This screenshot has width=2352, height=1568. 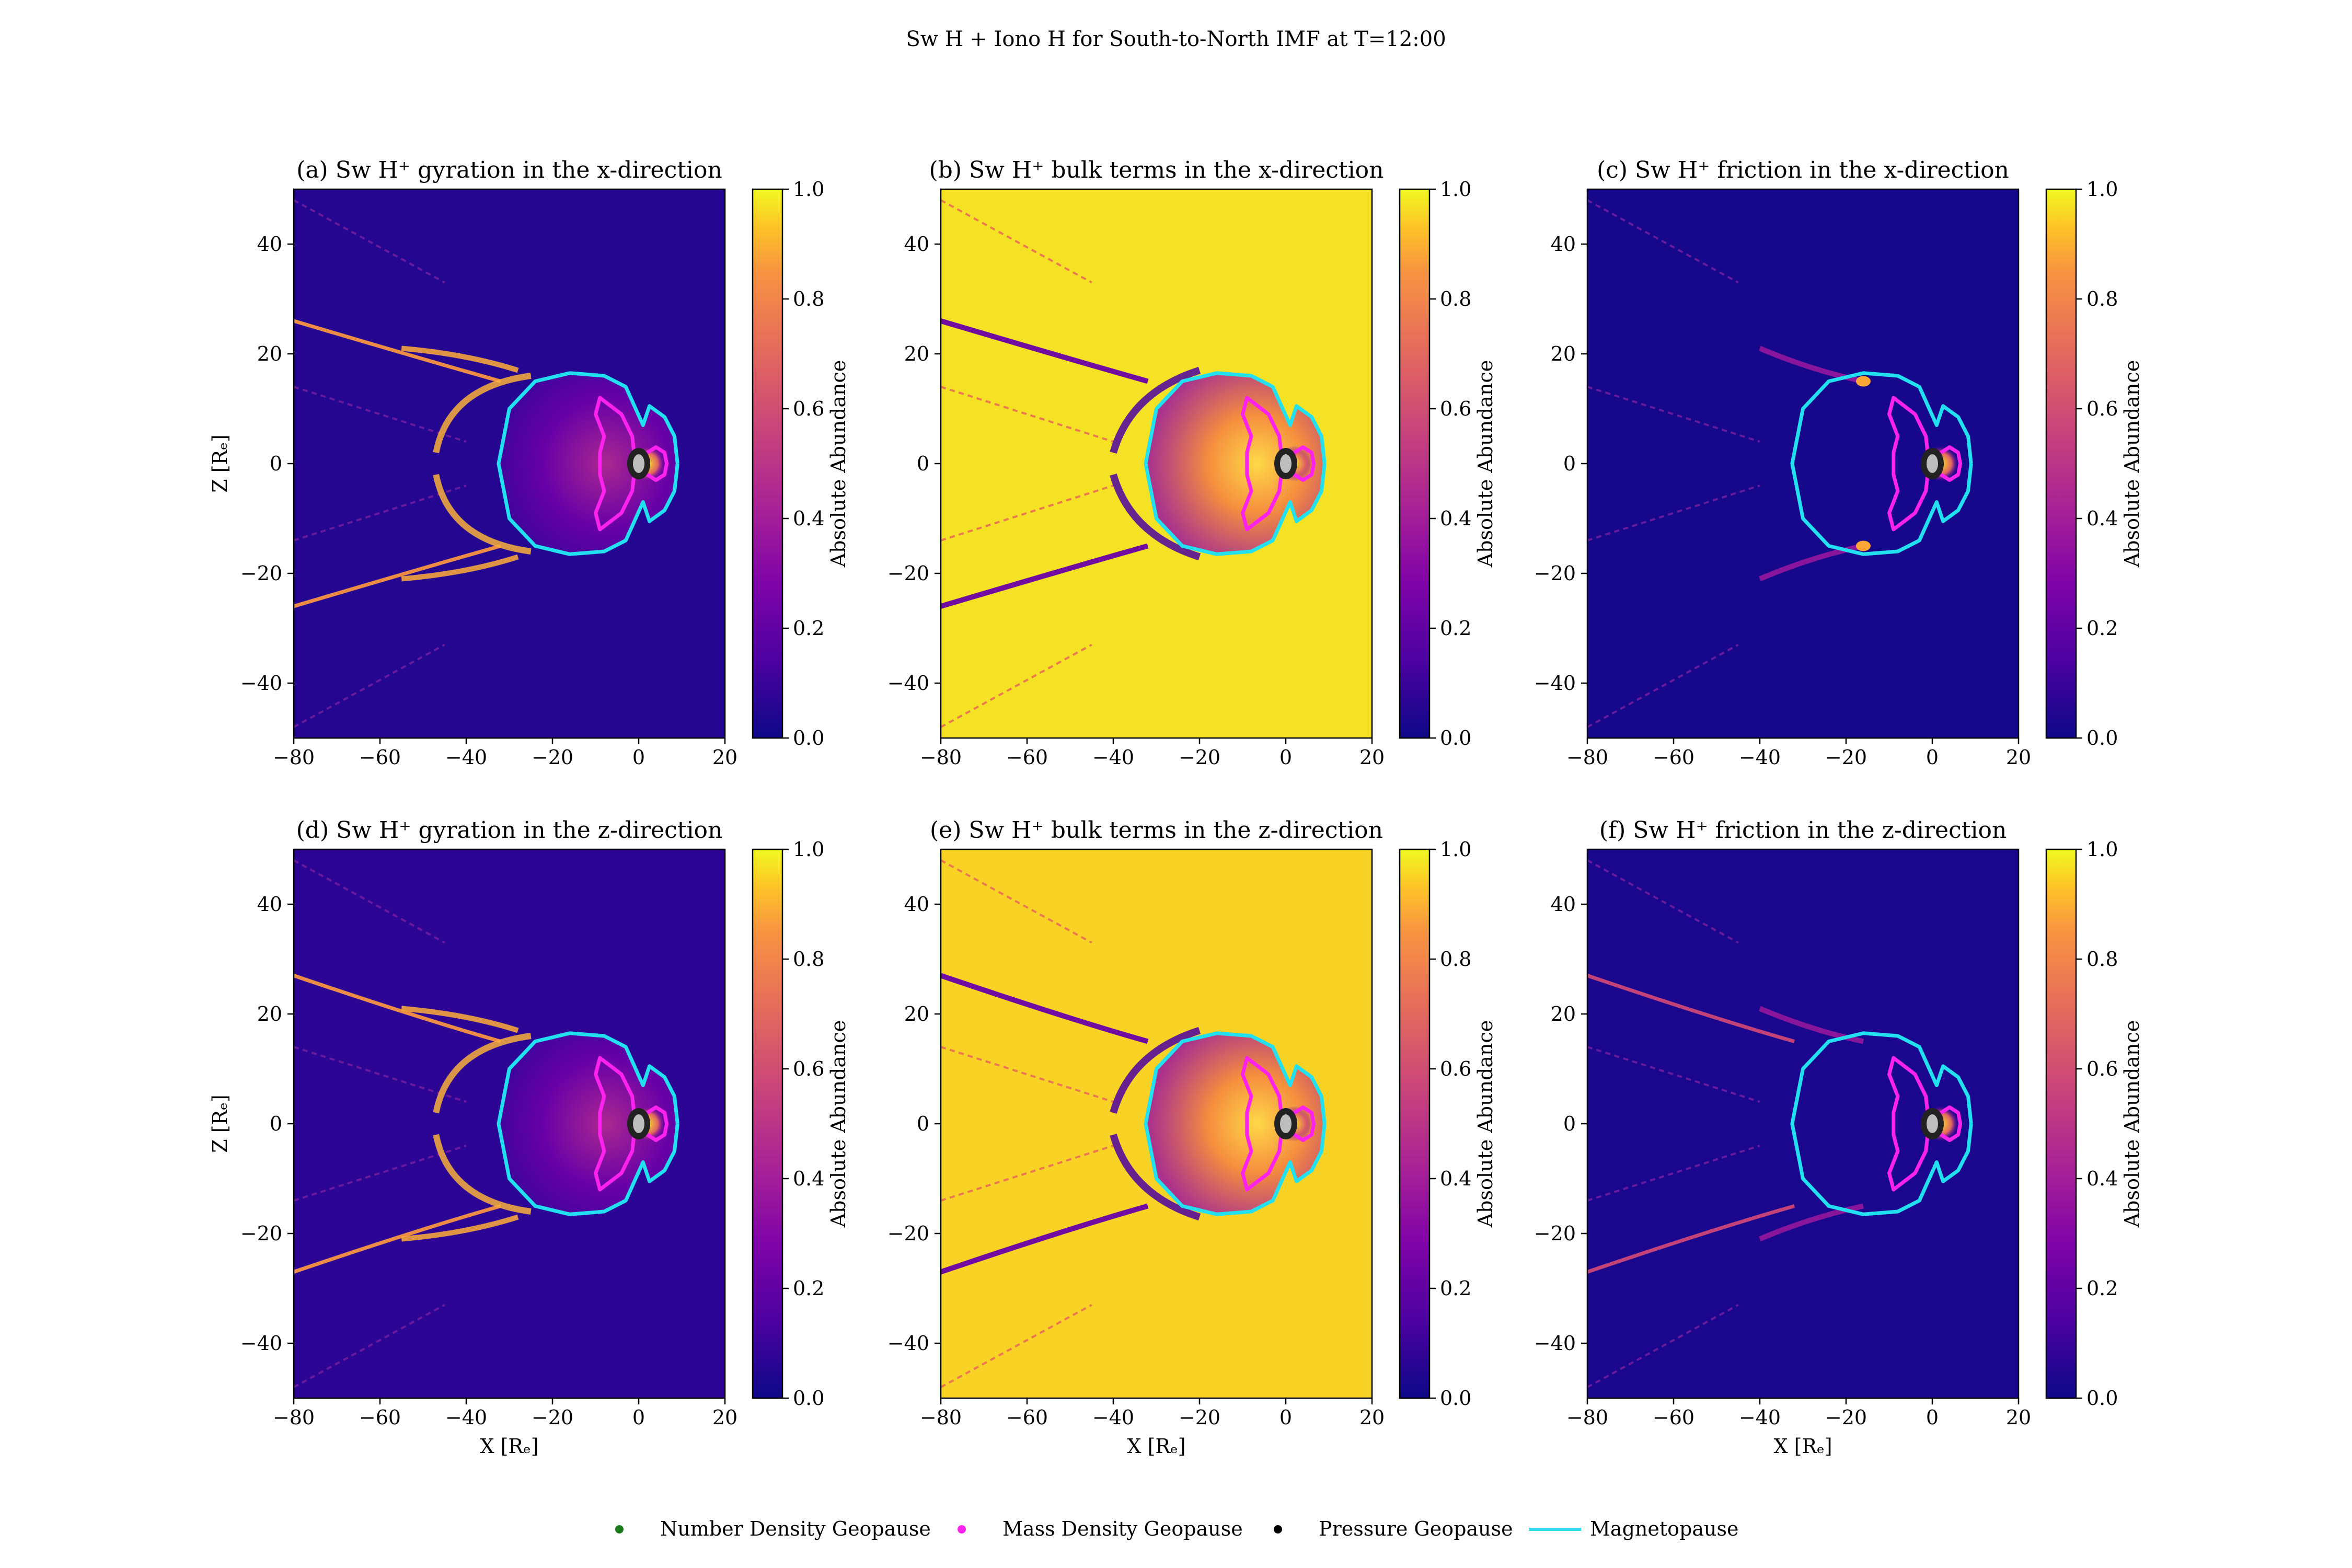 I want to click on legend-label: Mass Density Geopause, so click(x=1122, y=1528).